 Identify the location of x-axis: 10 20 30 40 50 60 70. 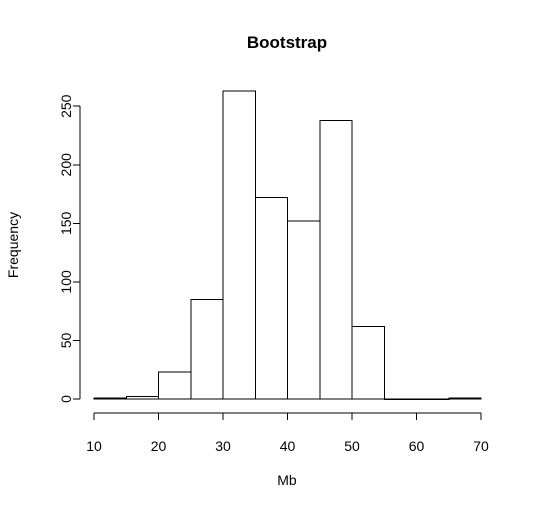
(287, 433).